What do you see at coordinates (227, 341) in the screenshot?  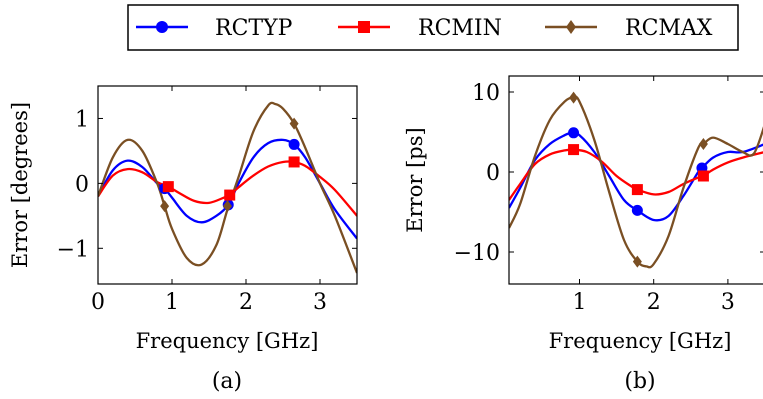 I see `plot-a-xlabel: Frequency [GHz]` at bounding box center [227, 341].